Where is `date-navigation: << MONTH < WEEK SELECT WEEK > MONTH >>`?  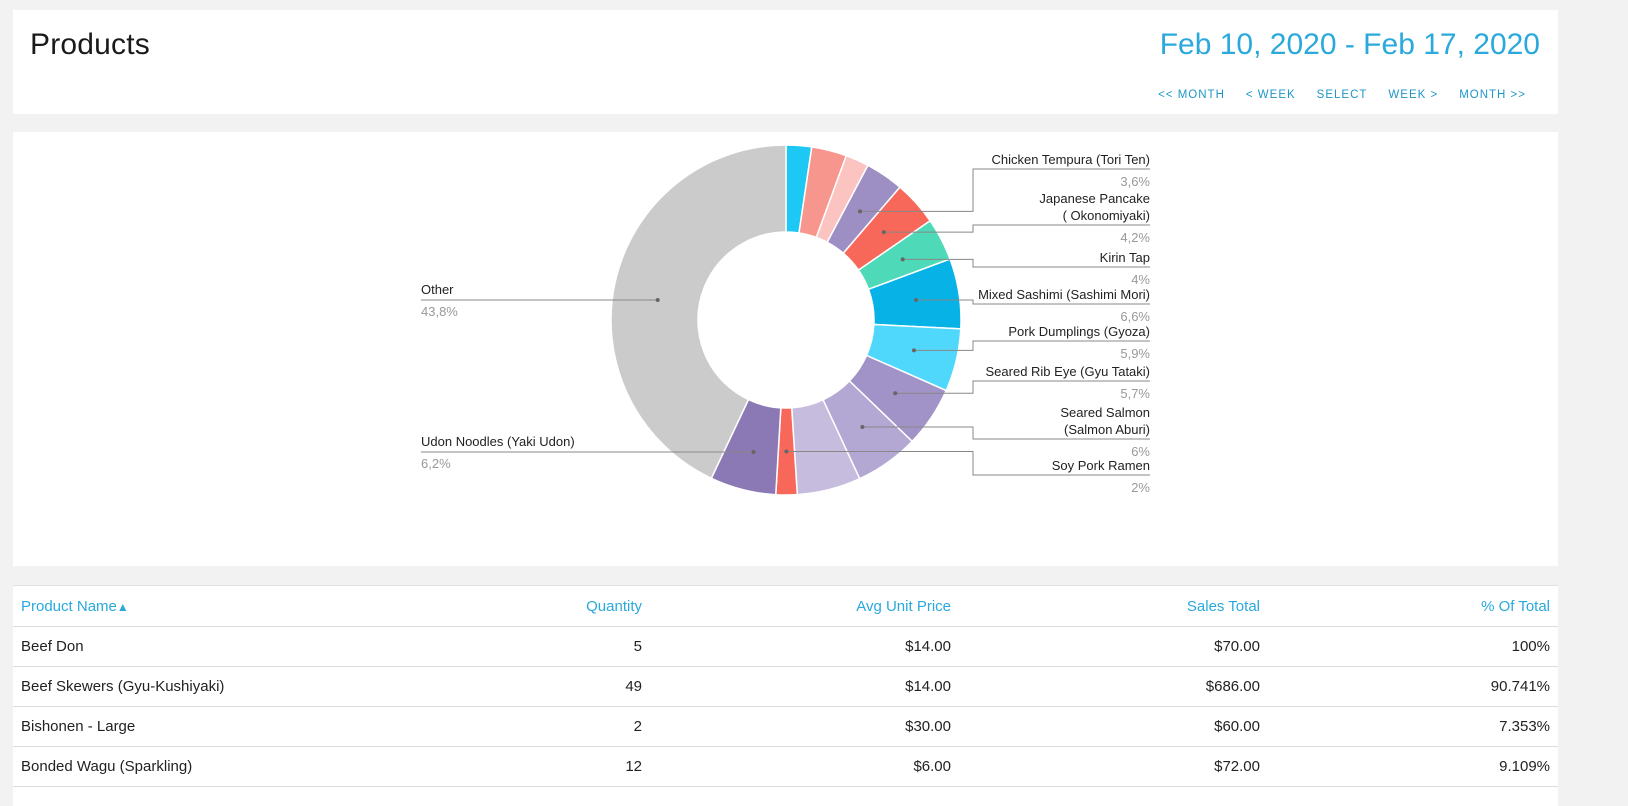 date-navigation: << MONTH < WEEK SELECT WEEK > MONTH >> is located at coordinates (1331, 95).